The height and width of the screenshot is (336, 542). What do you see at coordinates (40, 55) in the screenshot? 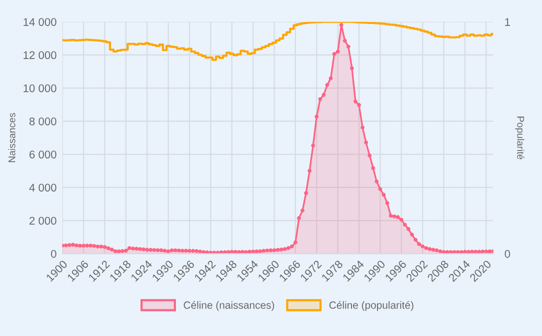
I see `y-tick-label: 12 000` at bounding box center [40, 55].